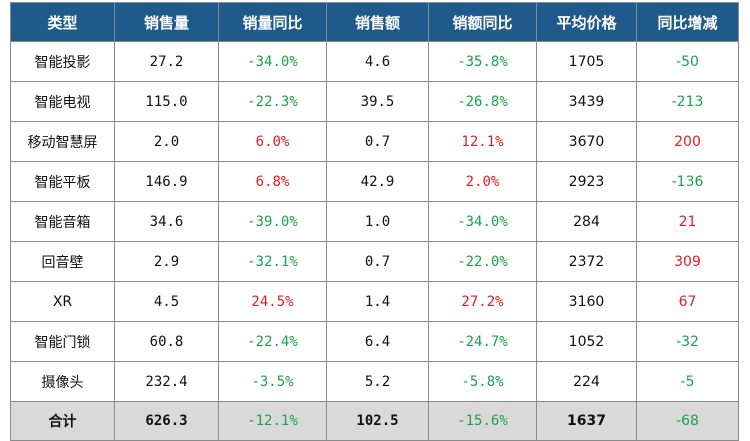 This screenshot has width=750, height=441. Describe the element at coordinates (377, 101) in the screenshot. I see `cell-sales: 39.5` at that location.